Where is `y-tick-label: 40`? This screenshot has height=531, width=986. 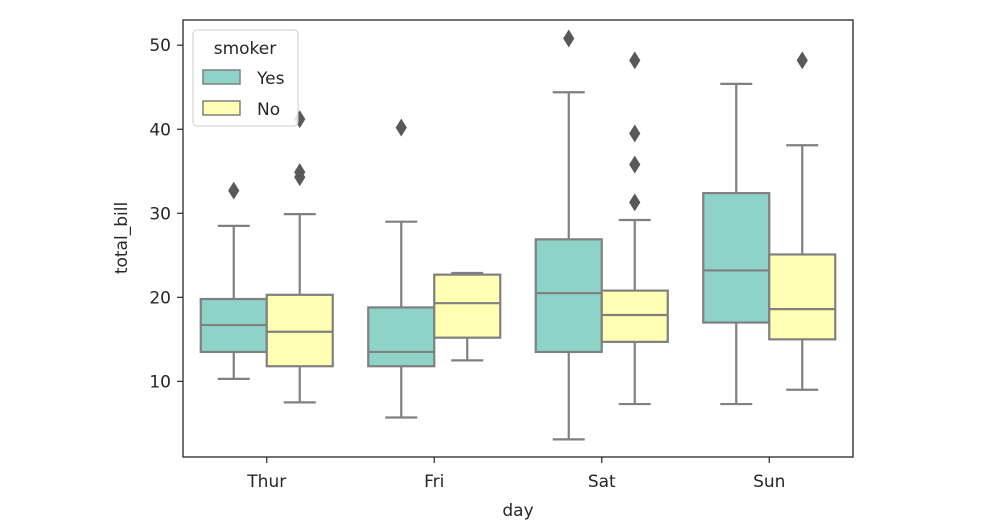
y-tick-label: 40 is located at coordinates (160, 130).